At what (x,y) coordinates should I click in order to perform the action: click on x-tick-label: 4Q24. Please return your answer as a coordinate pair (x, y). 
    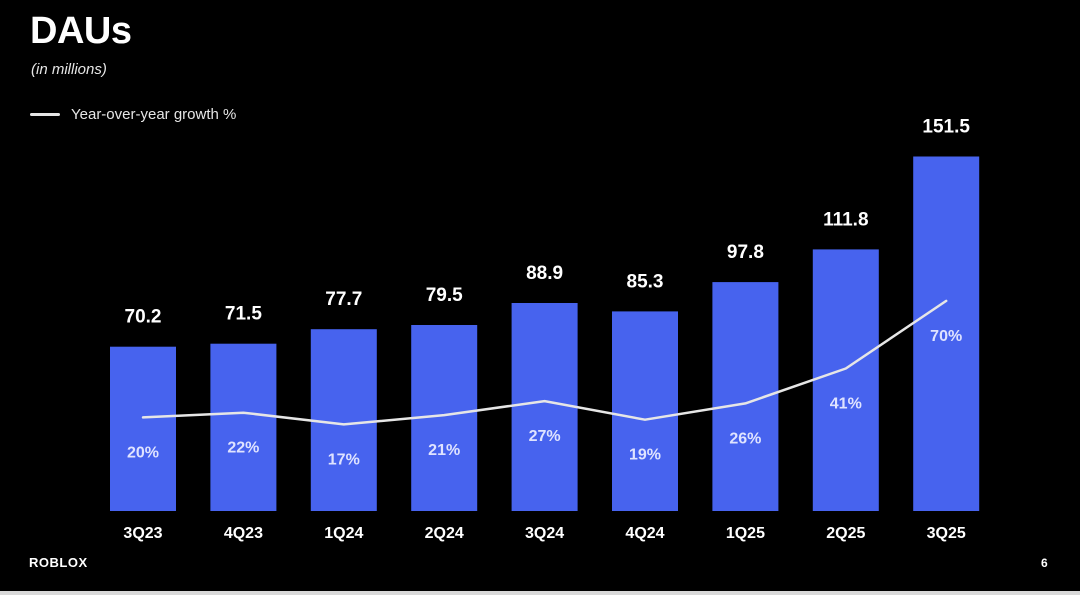
    Looking at the image, I should click on (644, 533).